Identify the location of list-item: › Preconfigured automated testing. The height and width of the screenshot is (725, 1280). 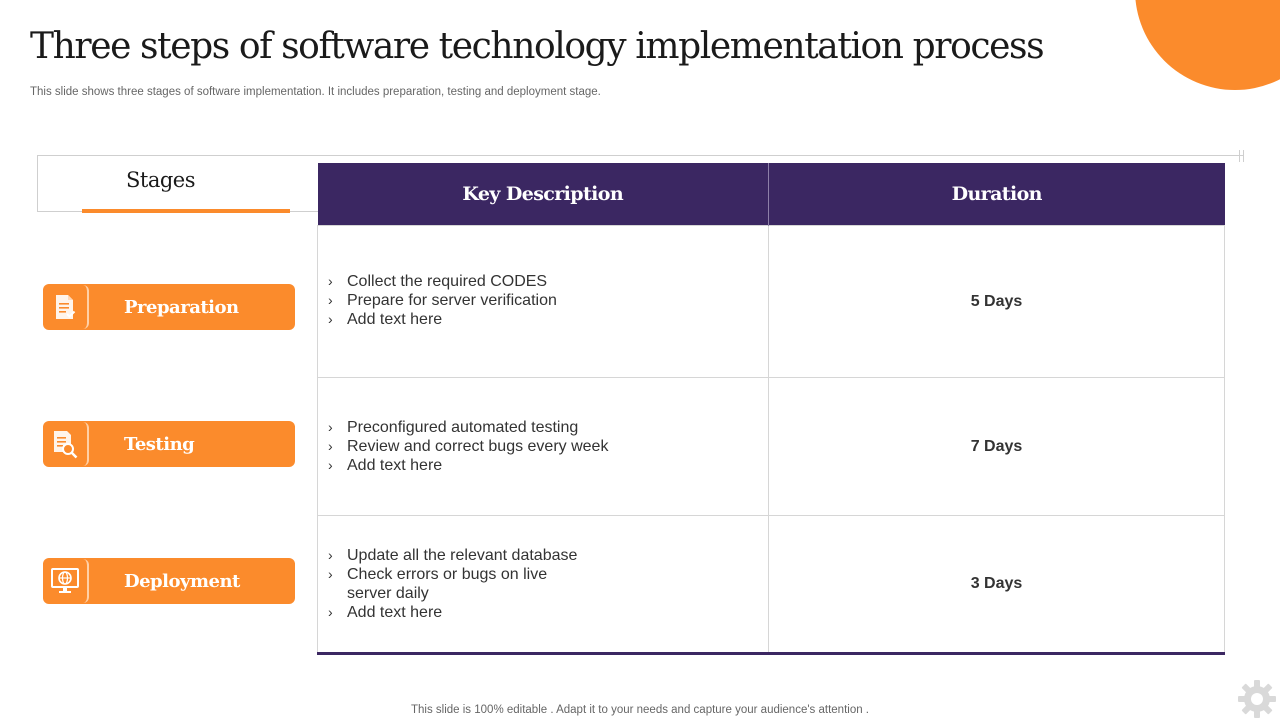
(453, 427).